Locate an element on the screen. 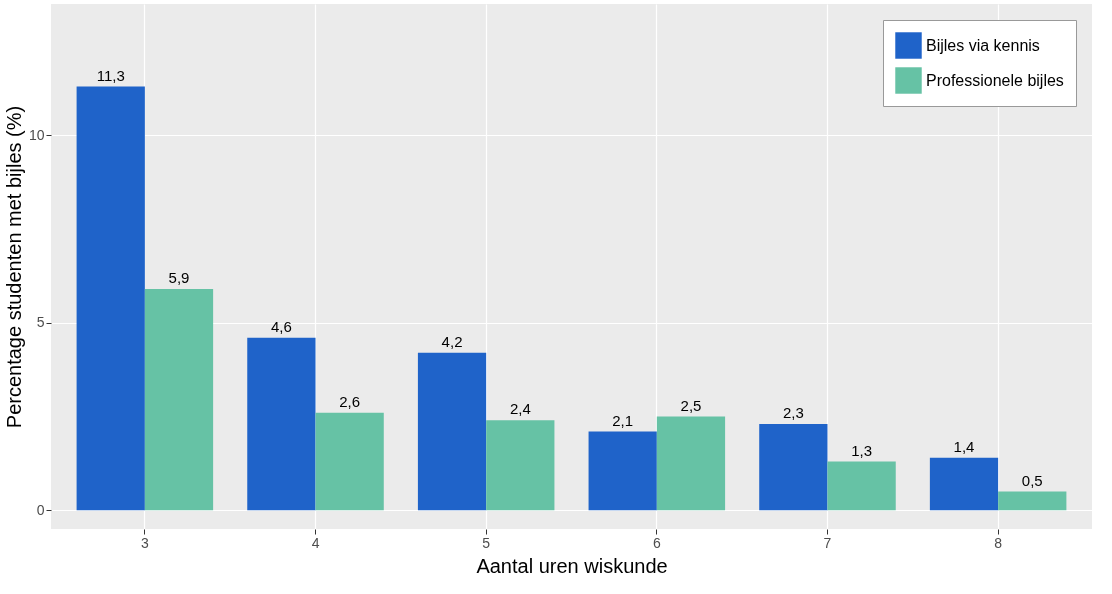  data-label: 2,1 is located at coordinates (623, 420).